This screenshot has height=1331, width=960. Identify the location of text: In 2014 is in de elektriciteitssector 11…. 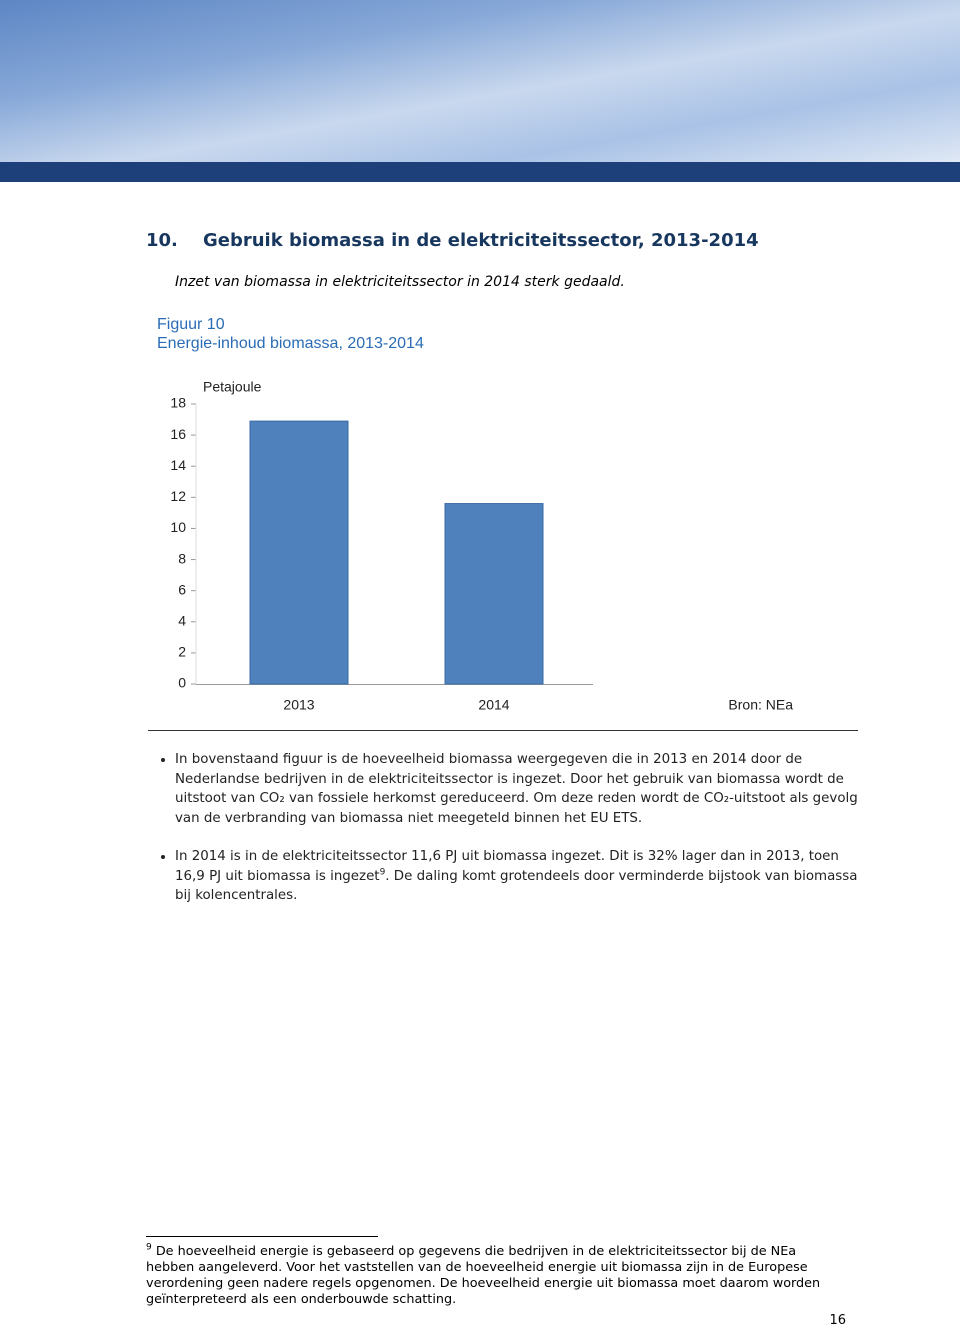
(507, 866).